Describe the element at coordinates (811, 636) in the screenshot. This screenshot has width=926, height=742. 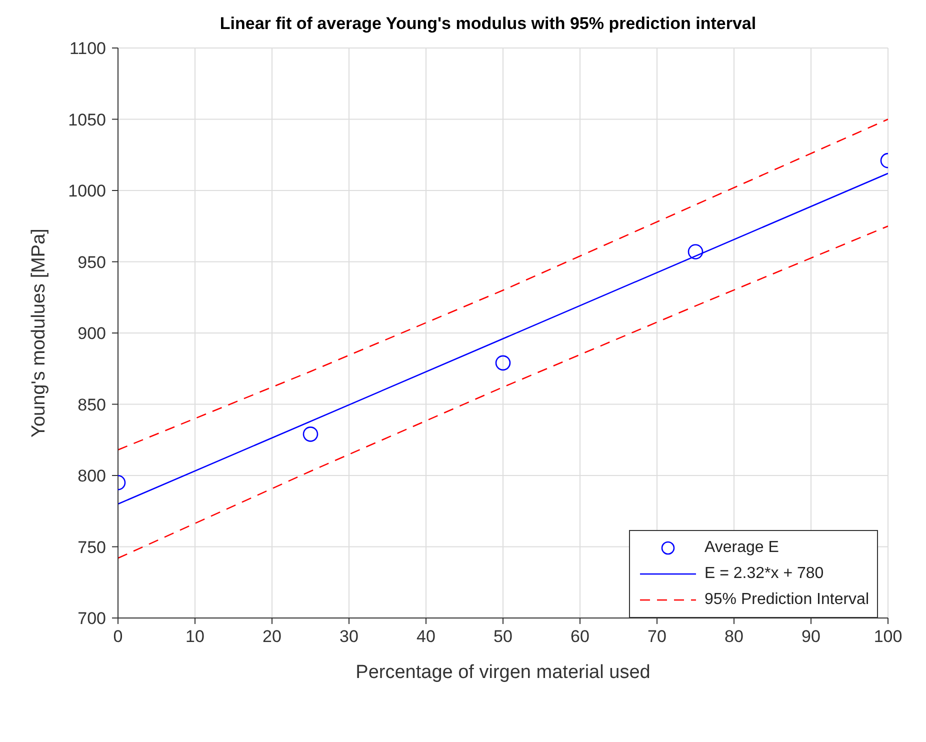
I see `x-tick-label: 90` at that location.